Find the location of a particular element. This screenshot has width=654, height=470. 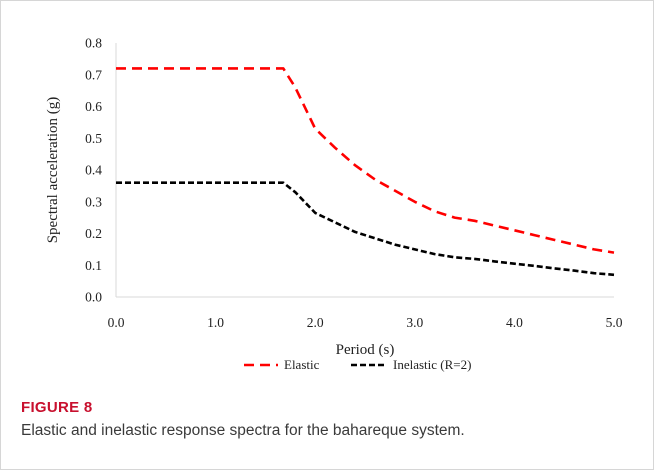

y-tick-label: 0.1 is located at coordinates (93, 265).